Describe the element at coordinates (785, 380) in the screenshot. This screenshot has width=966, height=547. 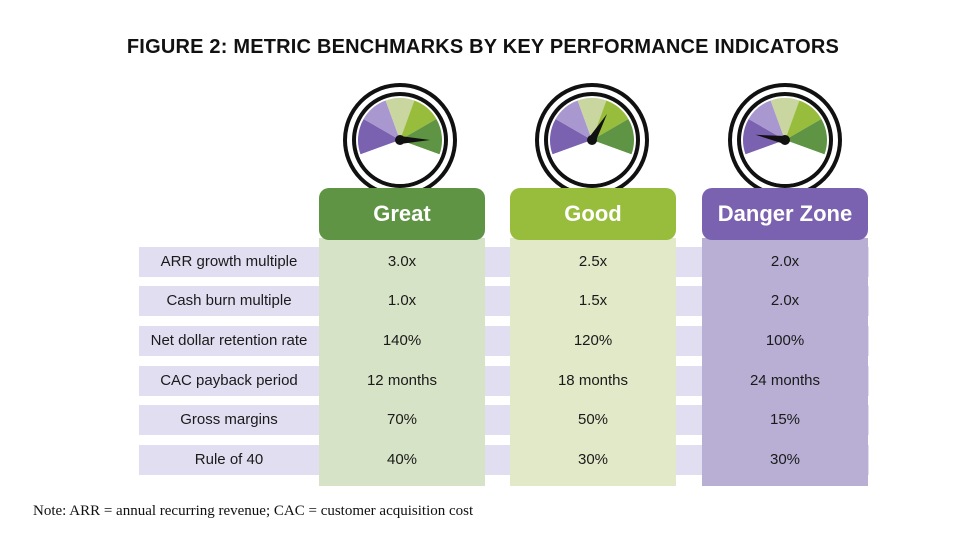
I see `cell-danger: 24 months` at that location.